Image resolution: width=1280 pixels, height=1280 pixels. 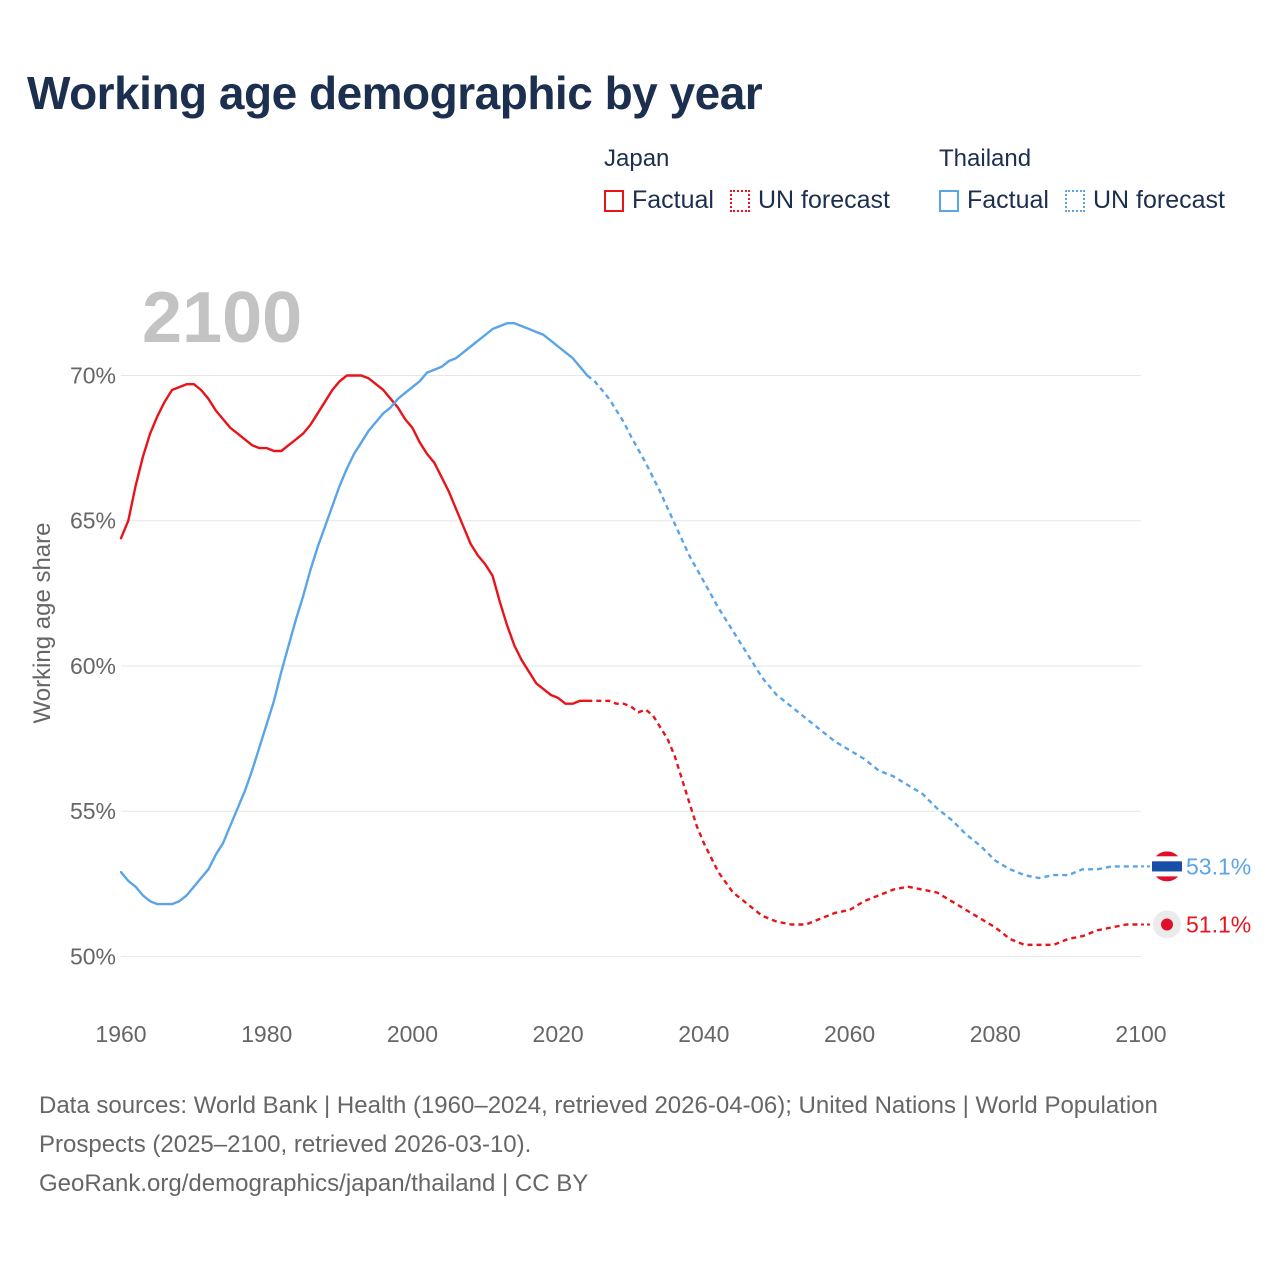 I want to click on y-tick-label: 50%, so click(x=93, y=956).